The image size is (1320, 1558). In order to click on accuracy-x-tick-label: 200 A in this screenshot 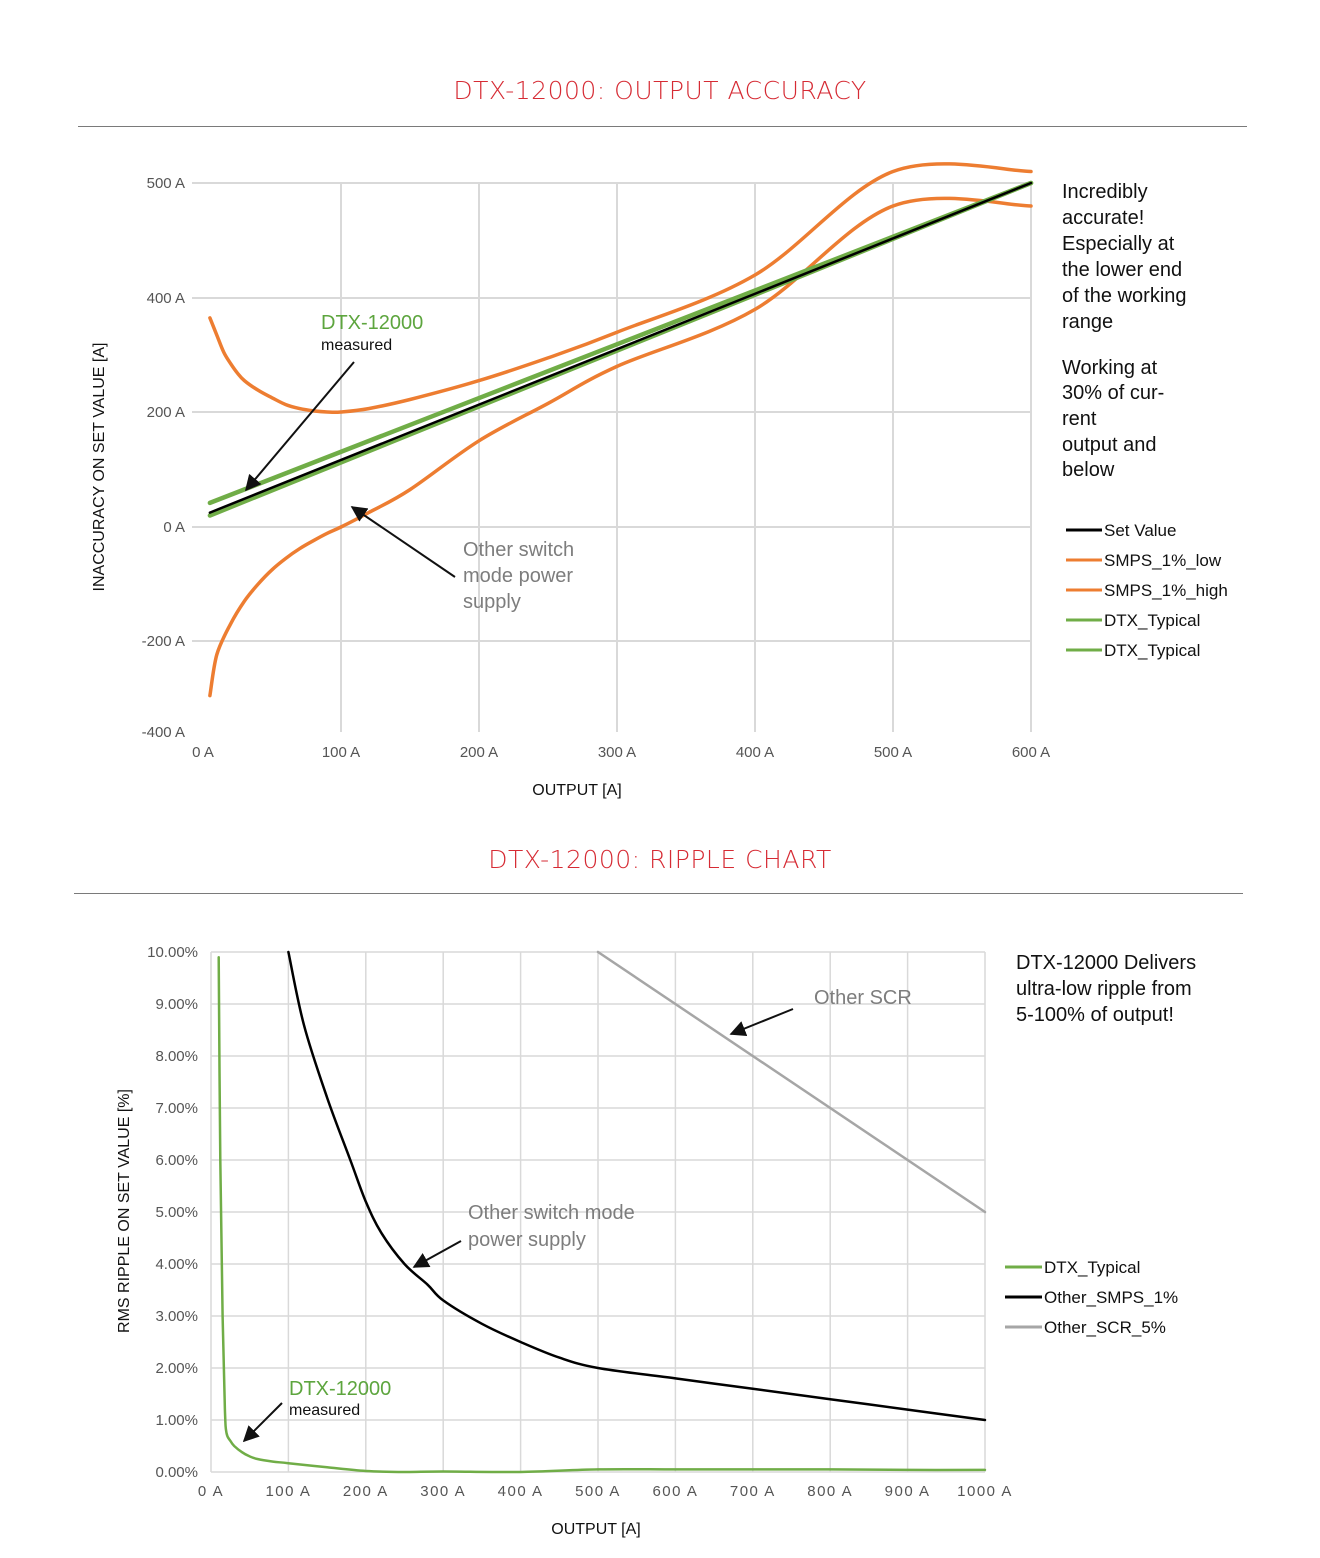, I will do `click(479, 752)`.